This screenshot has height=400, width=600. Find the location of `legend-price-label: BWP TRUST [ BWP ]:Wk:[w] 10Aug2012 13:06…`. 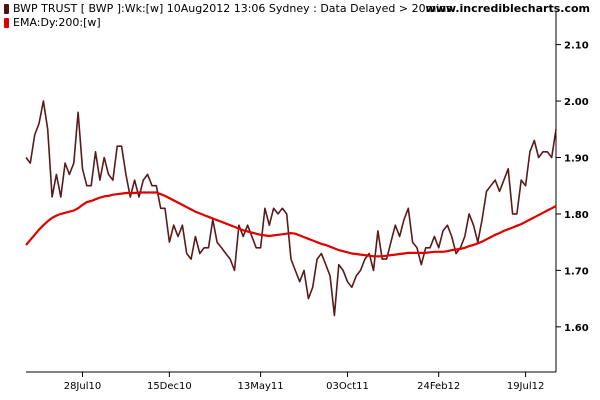

legend-price-label: BWP TRUST [ BWP ]:Wk:[w] 10Aug2012 13:06… is located at coordinates (233, 8).